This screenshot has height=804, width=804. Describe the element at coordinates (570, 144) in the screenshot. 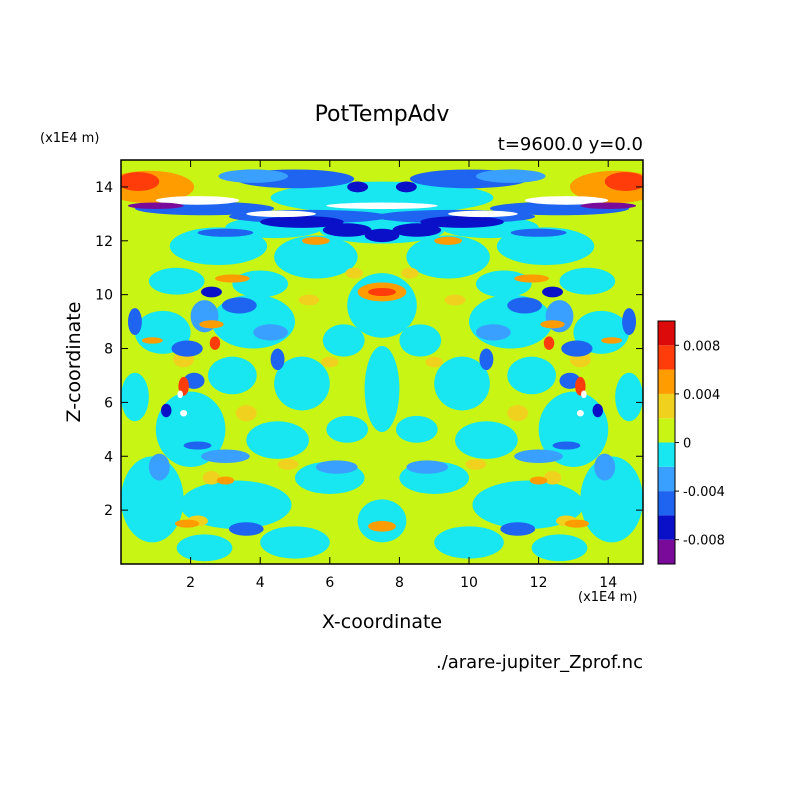

I see `chart-subtitle: t=9600.0 y=0.0` at that location.